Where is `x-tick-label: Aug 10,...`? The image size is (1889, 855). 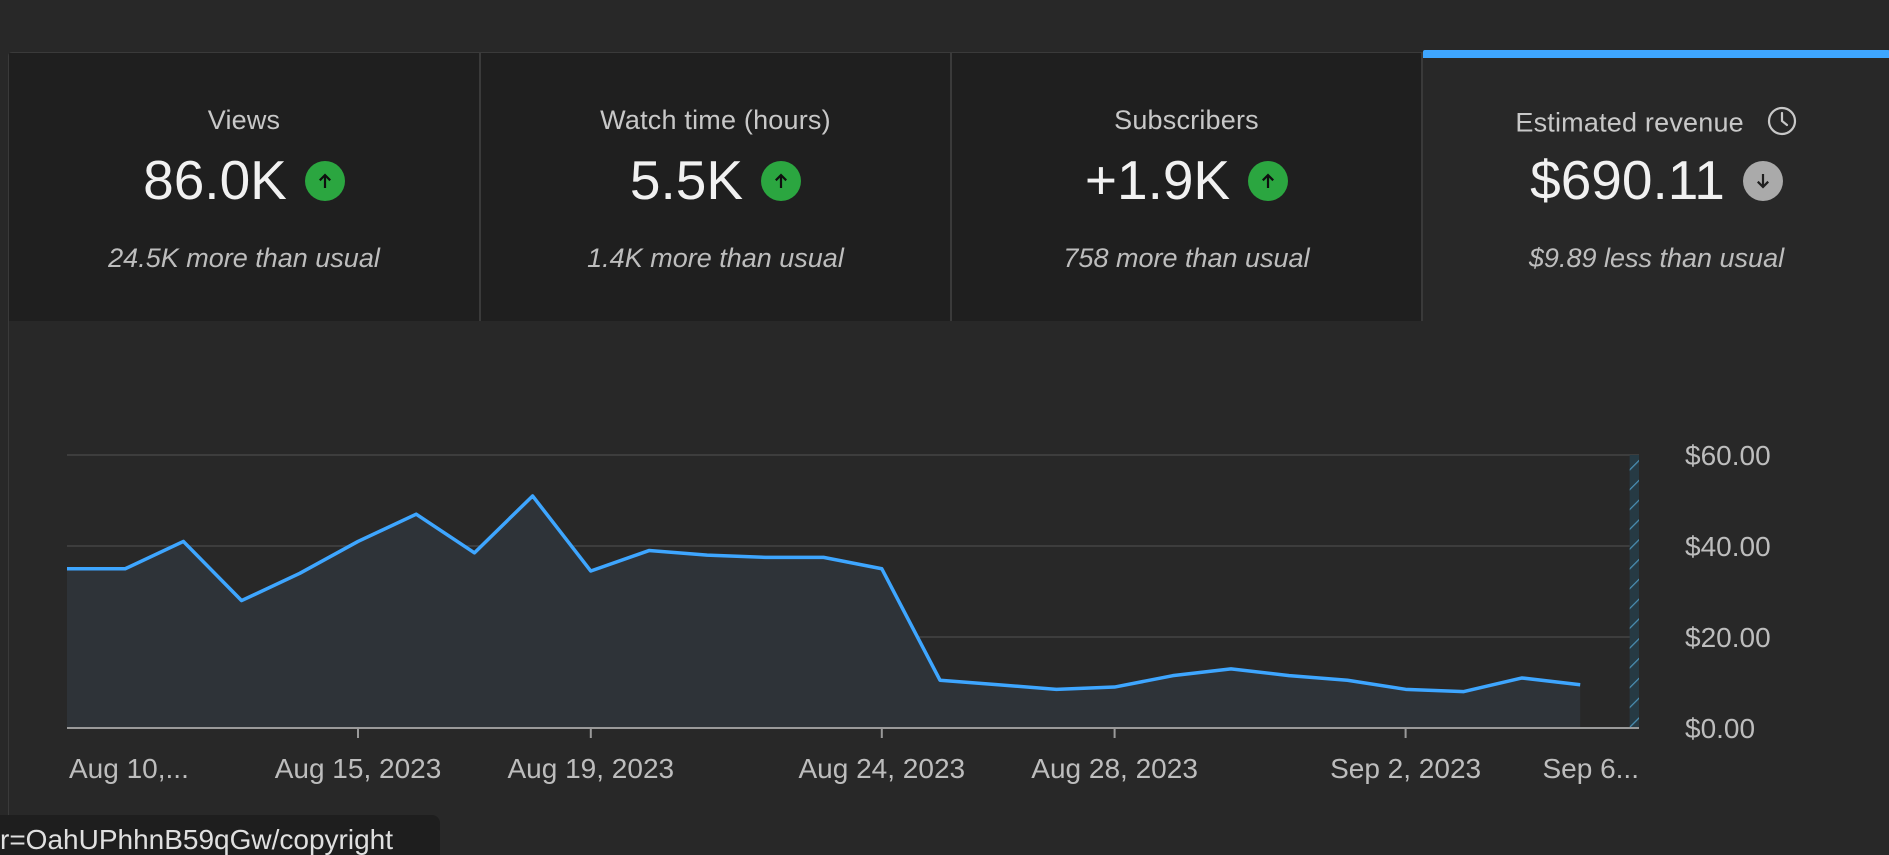
x-tick-label: Aug 10,... is located at coordinates (129, 768).